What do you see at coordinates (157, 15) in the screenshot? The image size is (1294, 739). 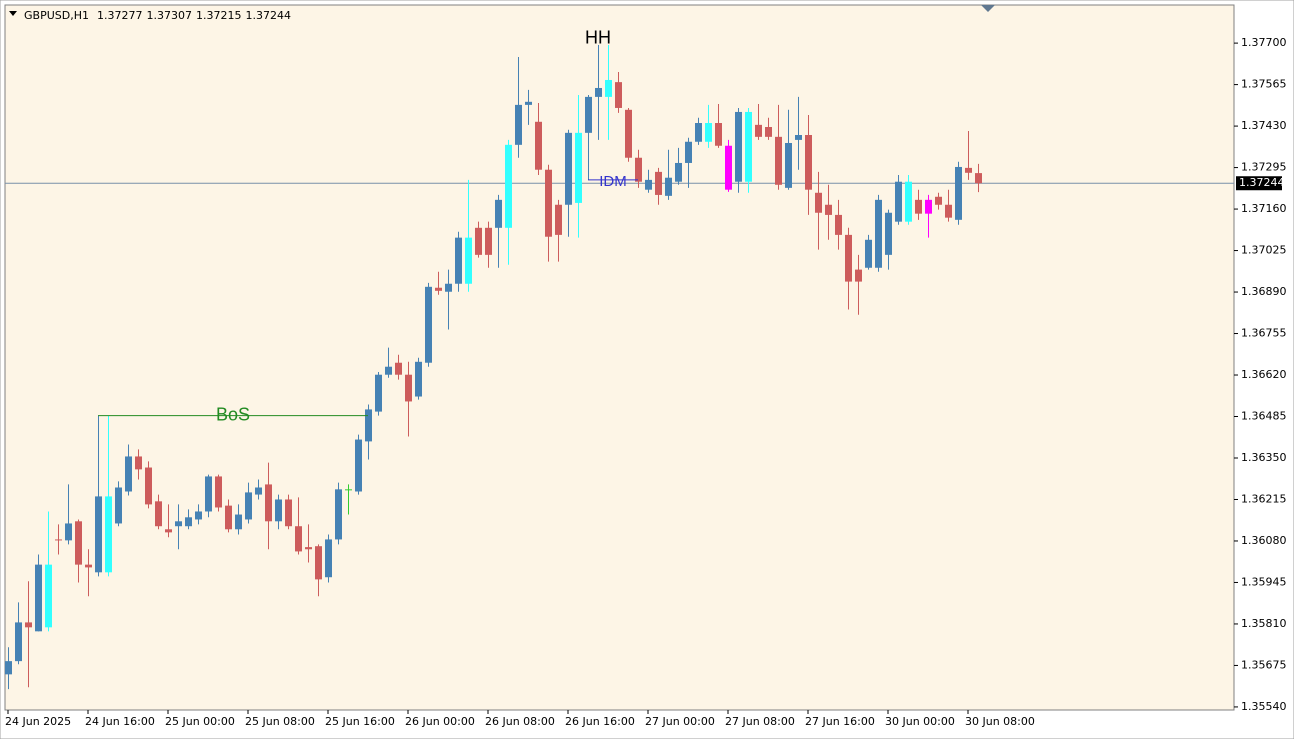 I see `header: GBPUSD,H1 1.37277 1.37307 1.37215 1.37244` at bounding box center [157, 15].